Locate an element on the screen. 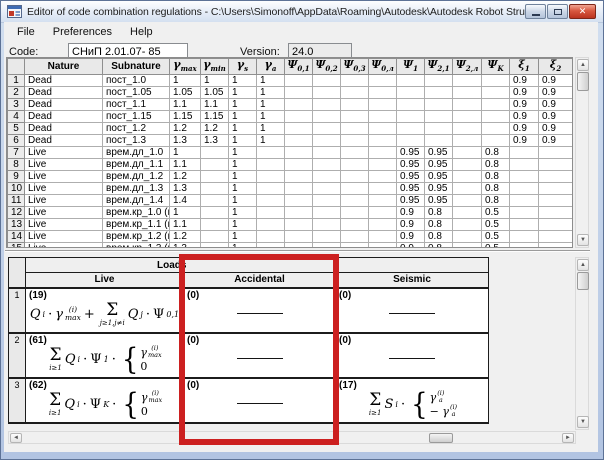 The width and height of the screenshot is (604, 460). cell-subnature: пост_1.05 is located at coordinates (136, 93).